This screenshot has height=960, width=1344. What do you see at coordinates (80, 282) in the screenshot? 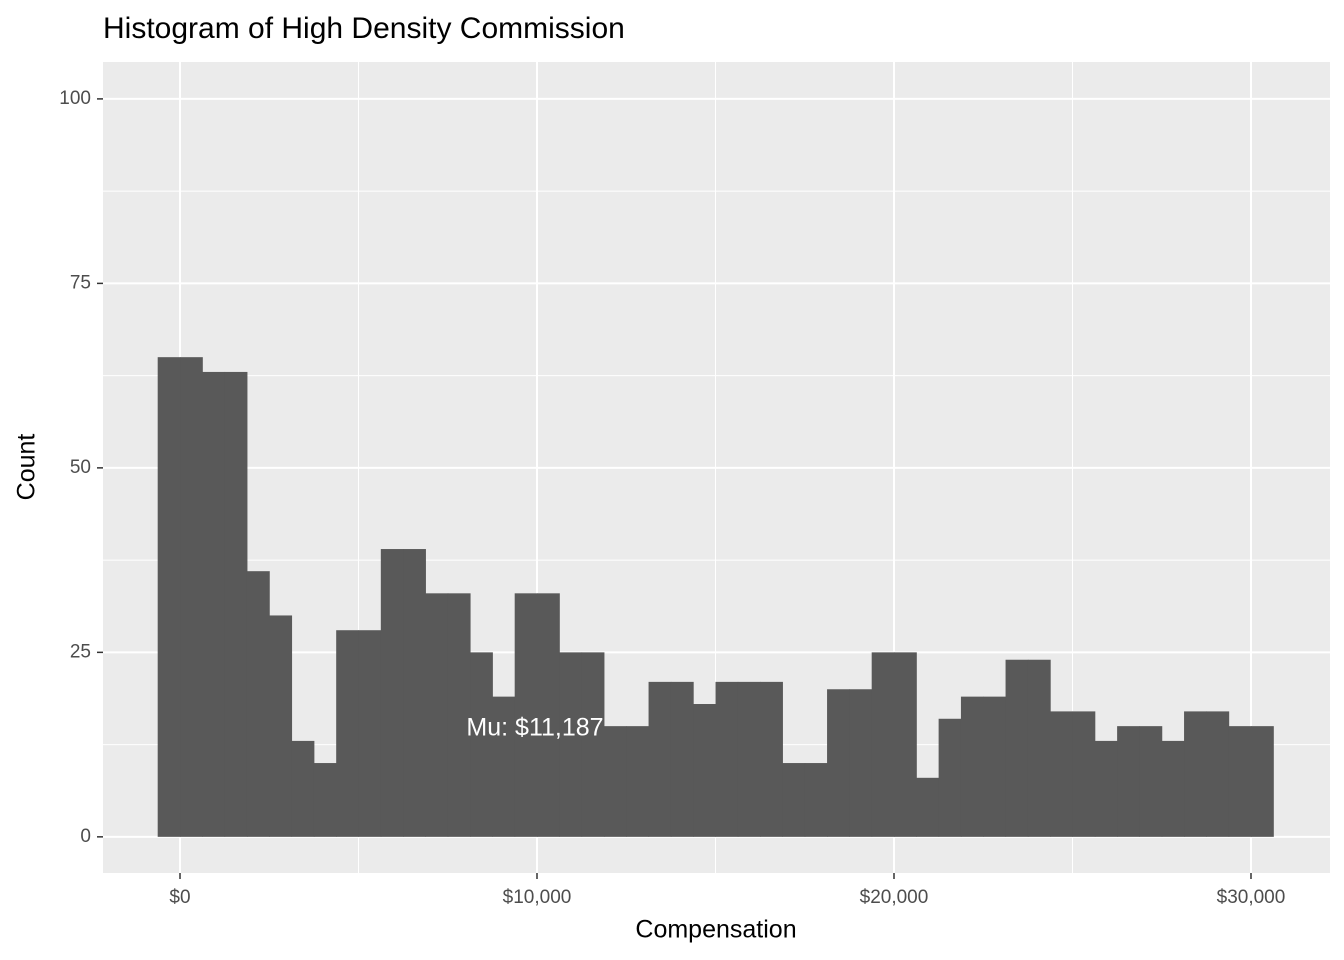
I see `y-tick-label: 75` at bounding box center [80, 282].